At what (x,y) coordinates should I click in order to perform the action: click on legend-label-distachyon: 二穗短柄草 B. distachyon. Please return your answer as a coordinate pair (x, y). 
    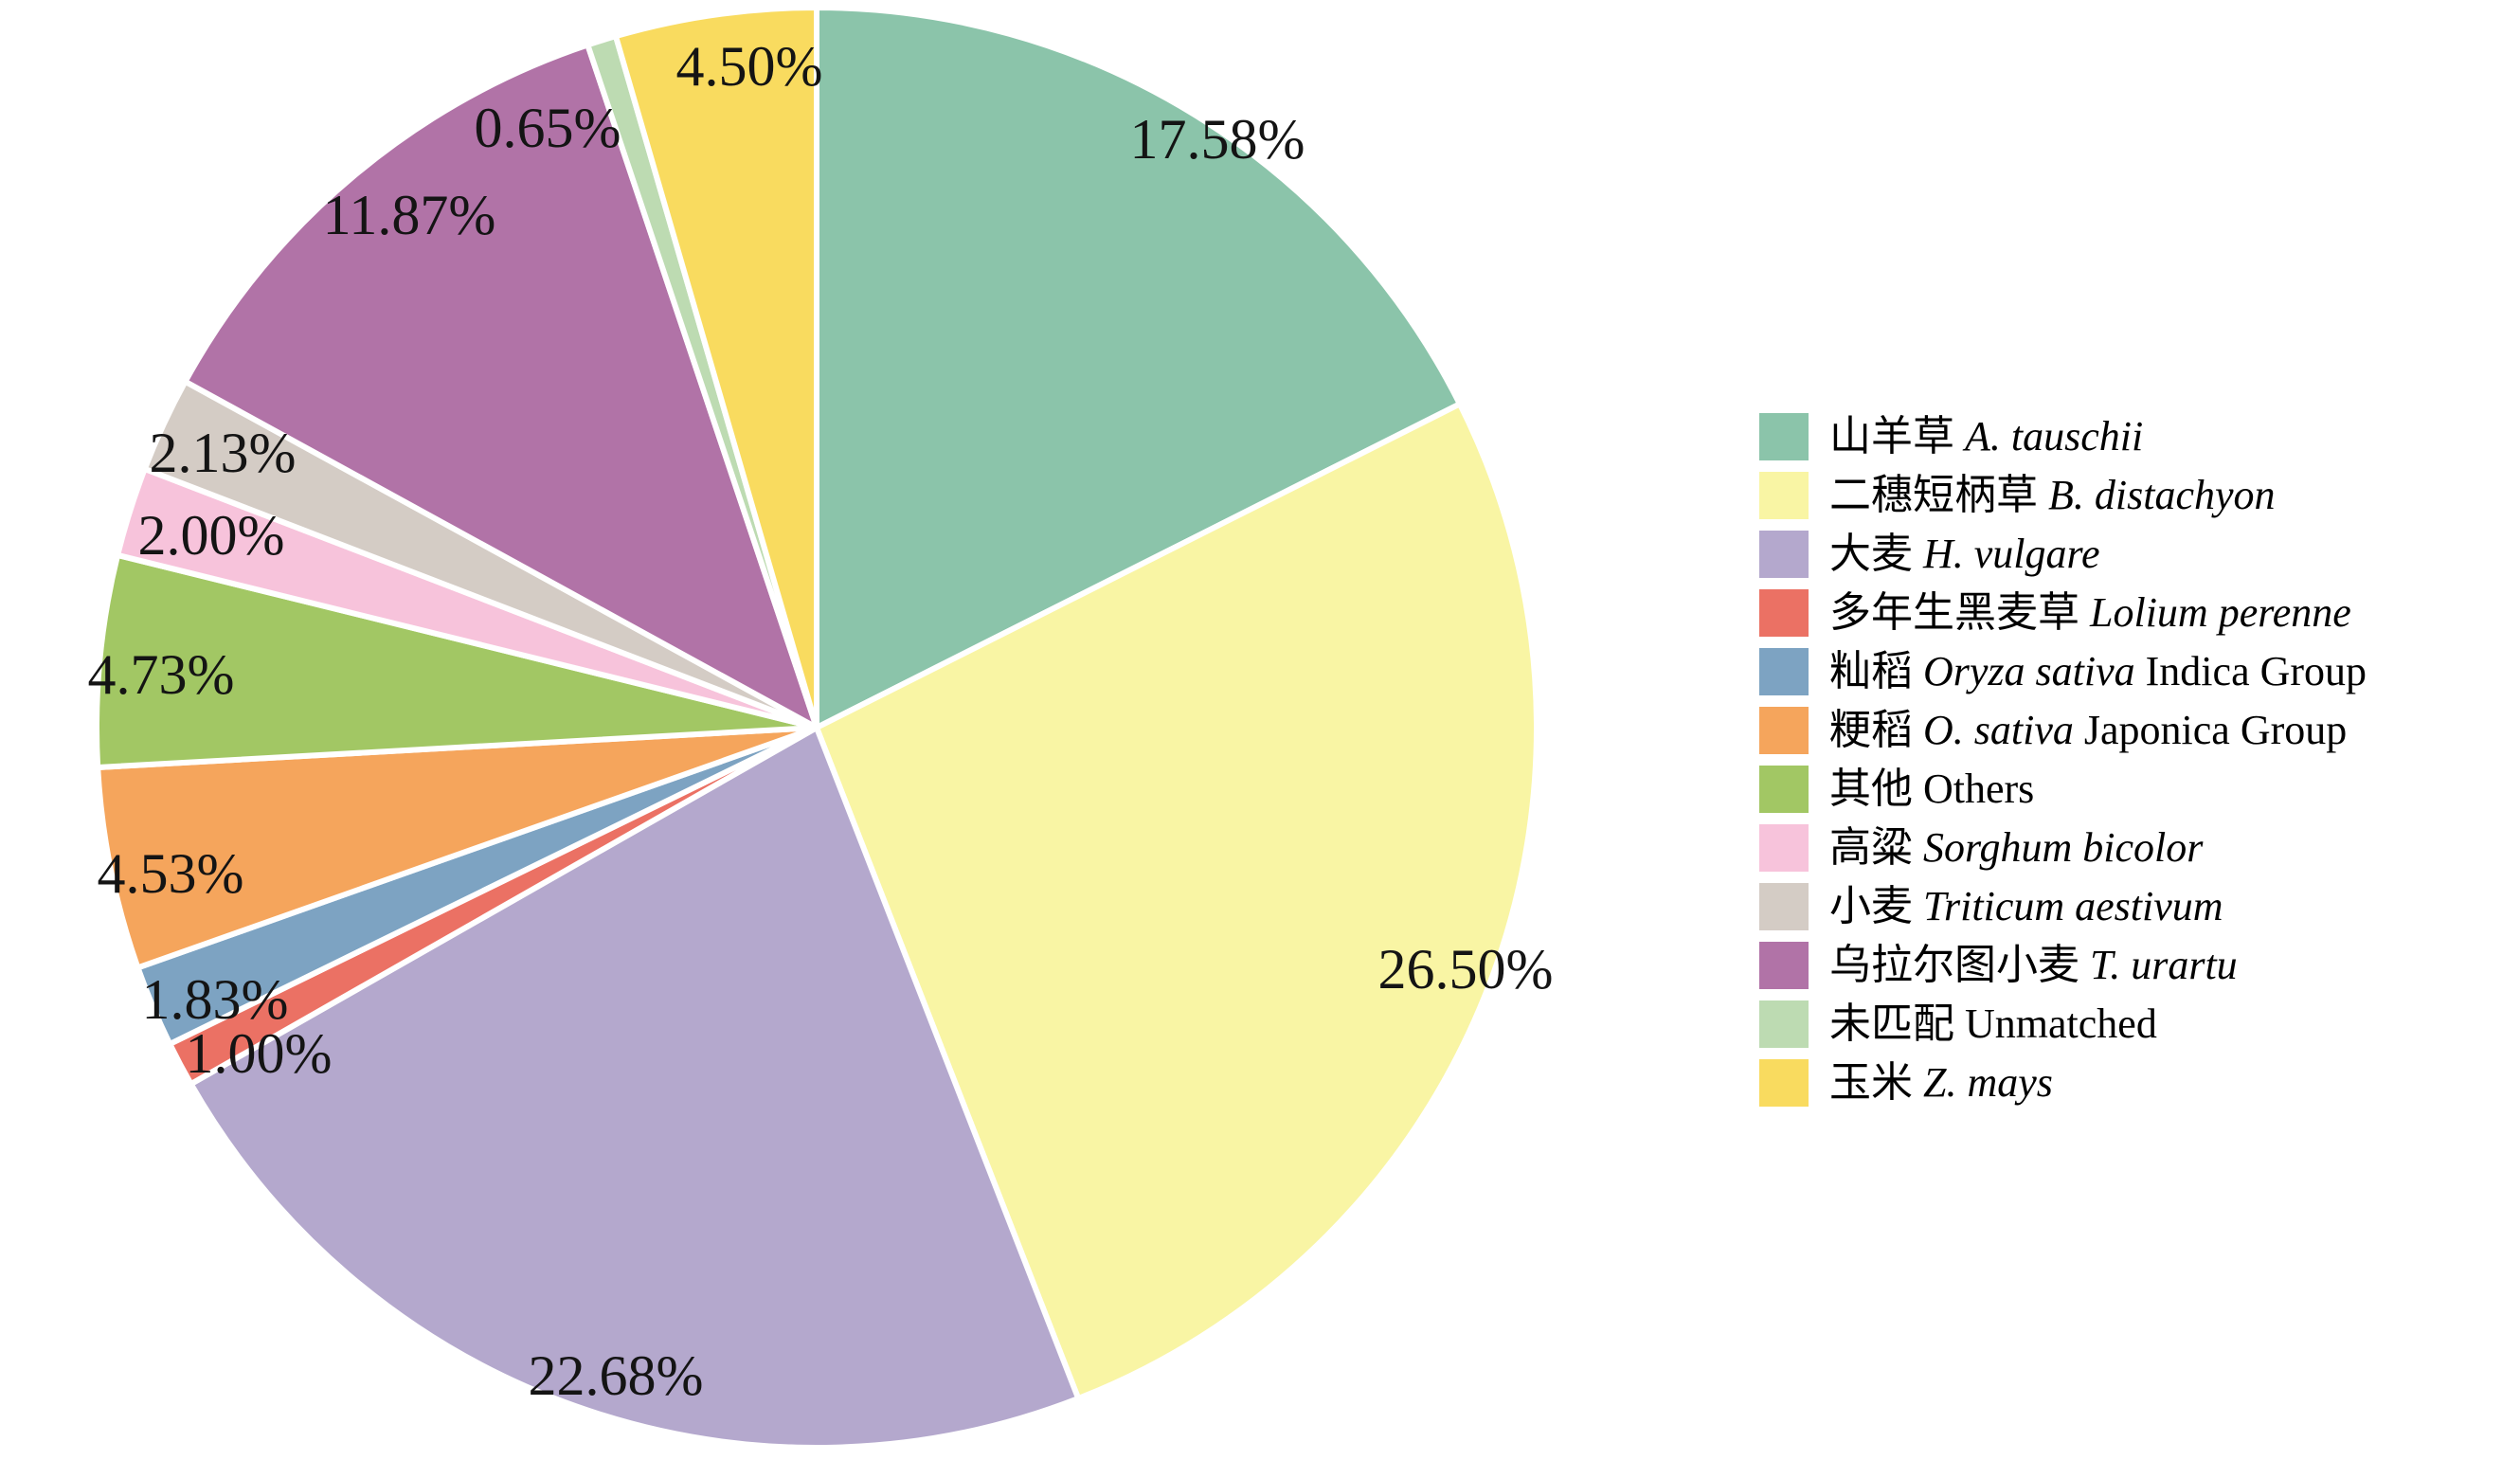
    Looking at the image, I should click on (2052, 496).